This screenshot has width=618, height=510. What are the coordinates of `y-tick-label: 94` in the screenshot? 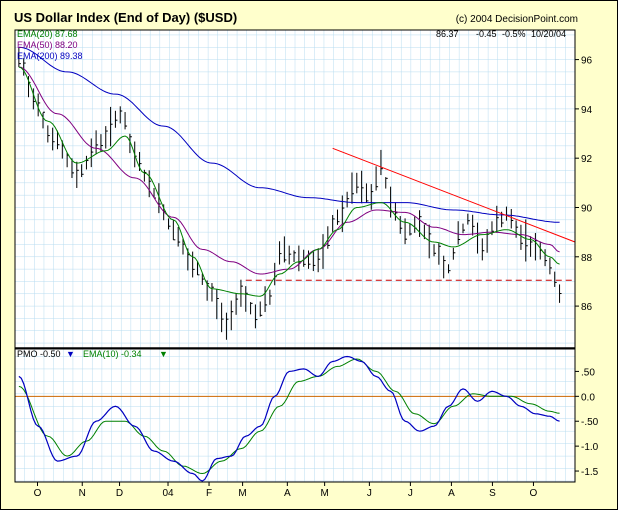 It's located at (587, 110).